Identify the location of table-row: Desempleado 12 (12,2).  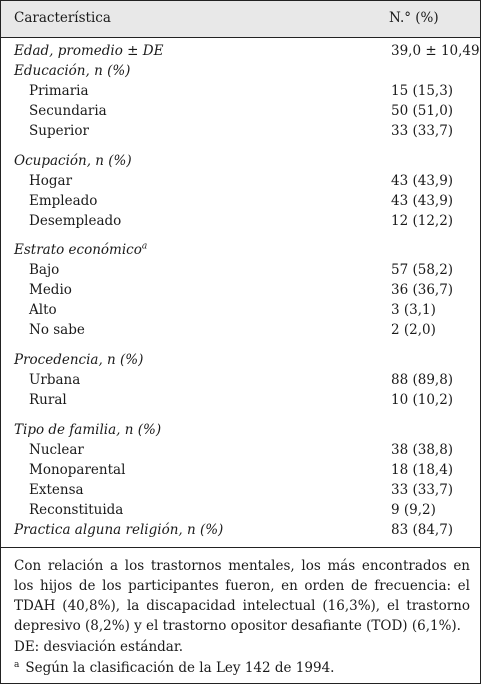
(240, 221).